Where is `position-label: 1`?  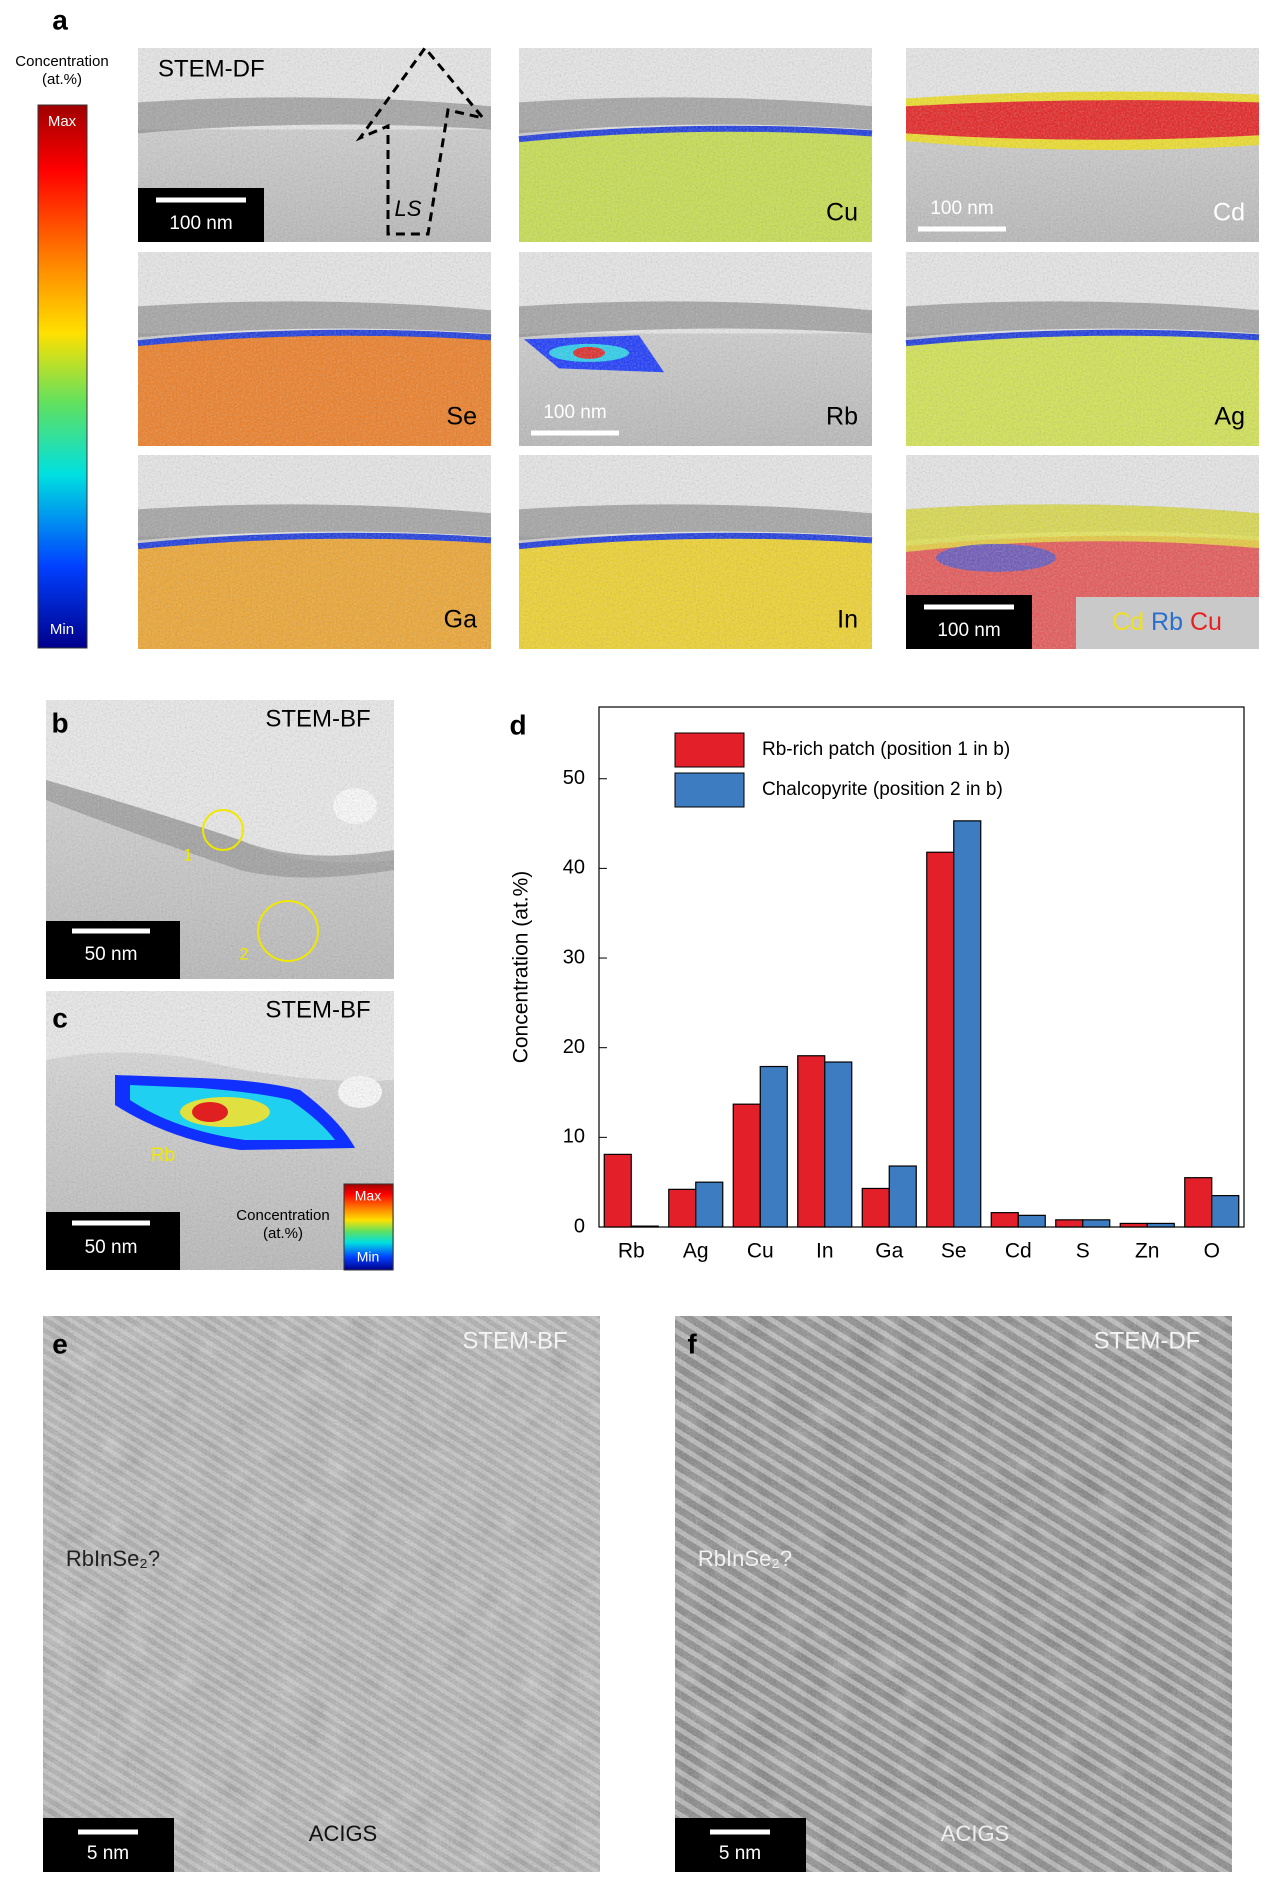 position-label: 1 is located at coordinates (187, 854).